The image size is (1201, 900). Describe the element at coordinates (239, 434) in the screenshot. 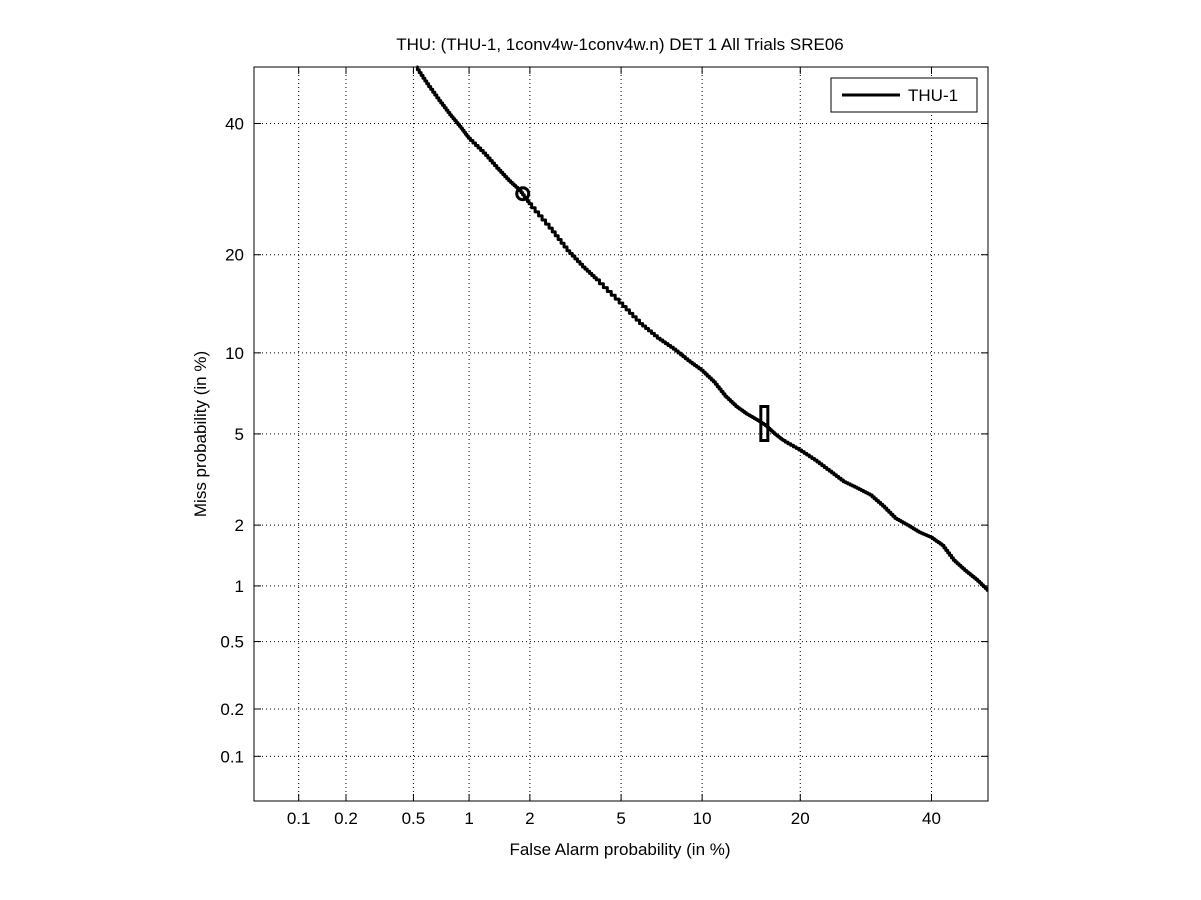

I see `y-tick-label-5: 5` at that location.